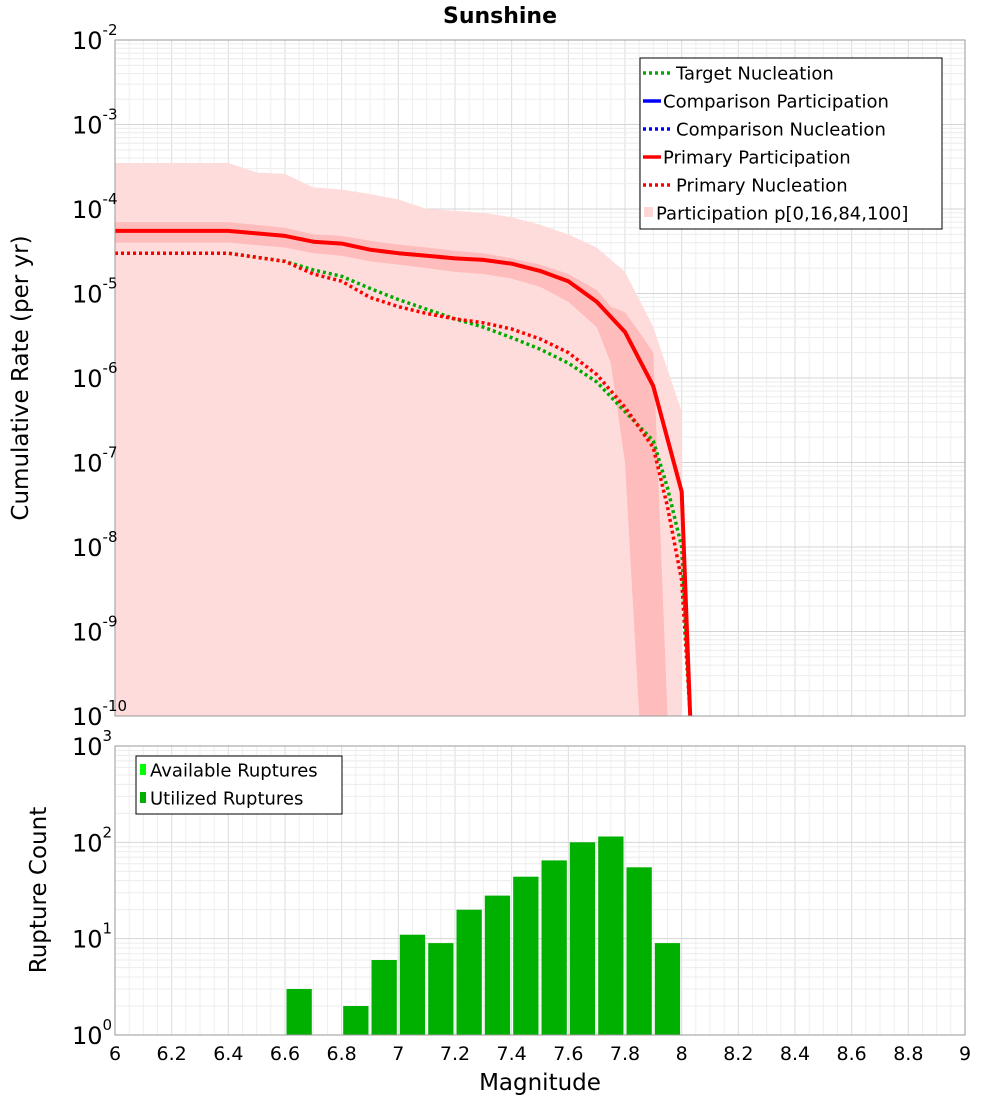 The width and height of the screenshot is (1000, 1100). Describe the element at coordinates (762, 186) in the screenshot. I see `legend-primary-nucleation: Primary Nucleation` at that location.